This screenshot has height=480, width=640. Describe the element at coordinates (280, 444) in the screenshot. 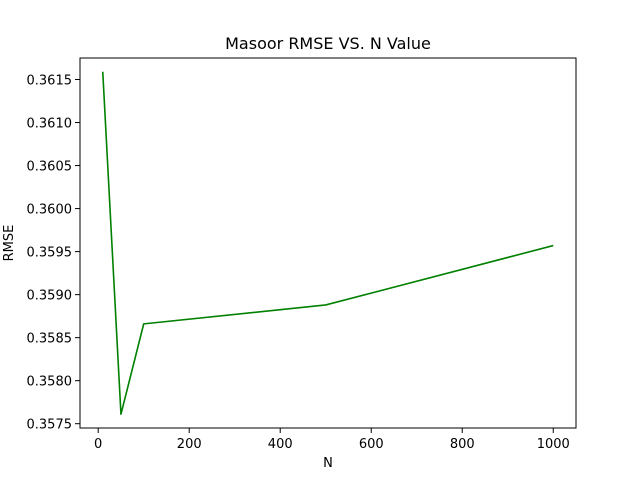

I see `x-tick-label: 400` at that location.